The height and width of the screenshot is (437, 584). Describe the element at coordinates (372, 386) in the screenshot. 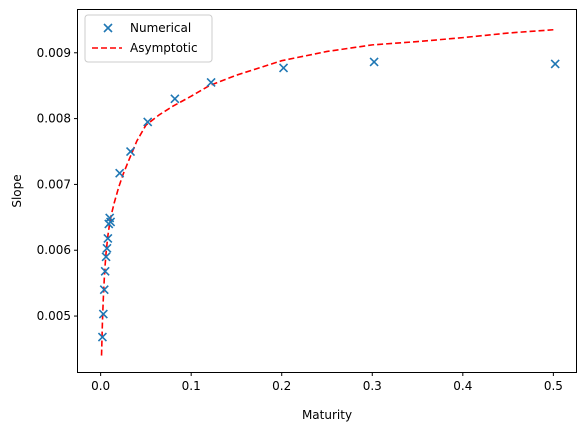

I see `x-tick-label: 0.3` at that location.